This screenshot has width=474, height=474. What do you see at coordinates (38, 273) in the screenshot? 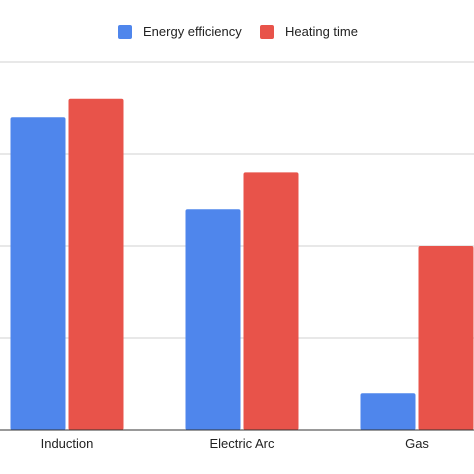
I see `bar-energy-efficiency-induction` at bounding box center [38, 273].